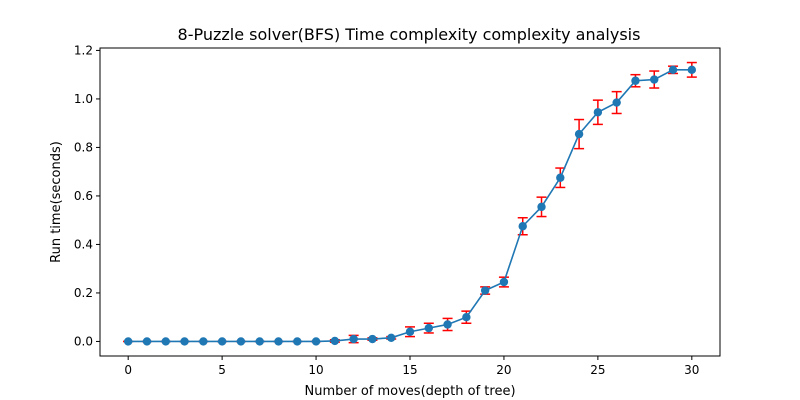 The image size is (800, 400). I want to click on y-tick-label: 1.0, so click(83, 99).